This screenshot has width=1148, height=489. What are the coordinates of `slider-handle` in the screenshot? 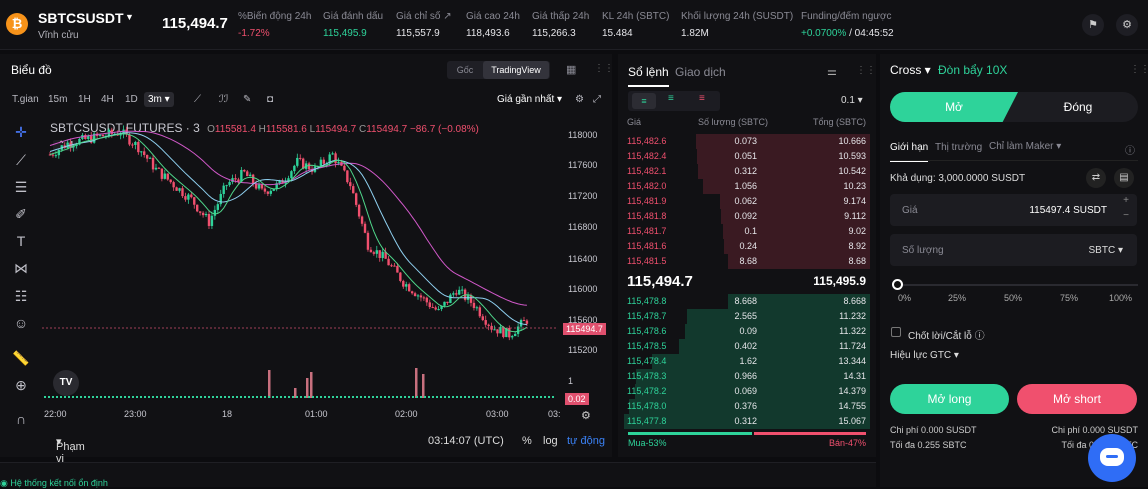 It's located at (897, 284).